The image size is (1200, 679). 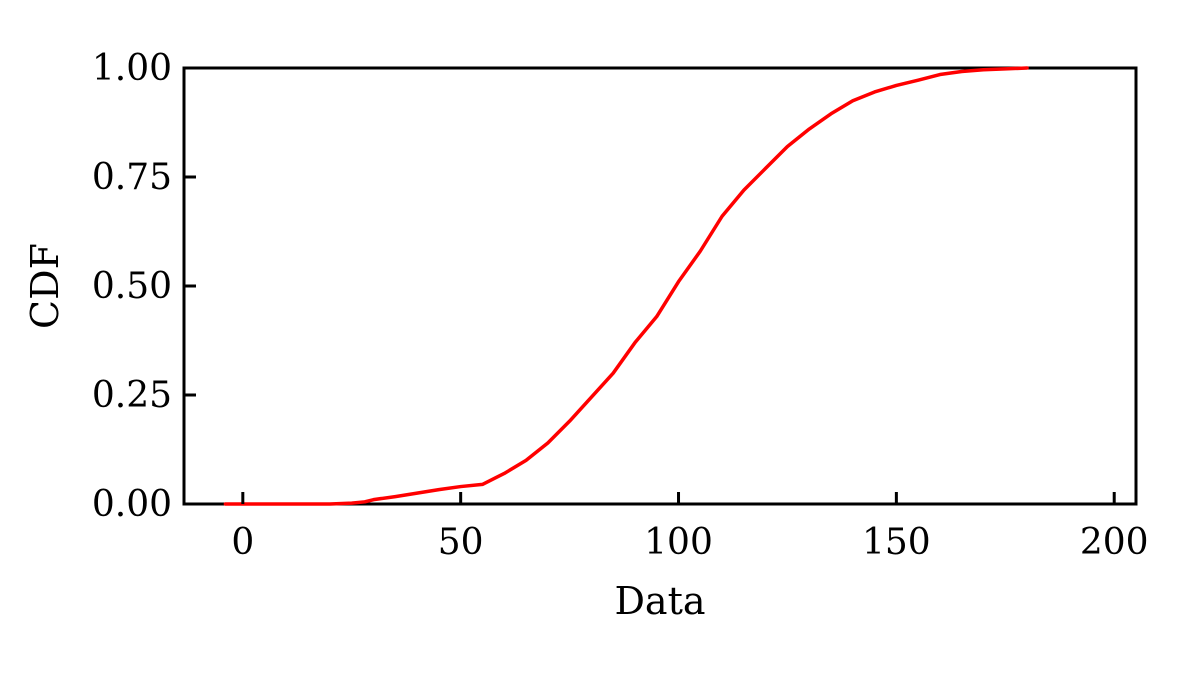 What do you see at coordinates (132, 395) in the screenshot?
I see `y-tick-label: 0.25` at bounding box center [132, 395].